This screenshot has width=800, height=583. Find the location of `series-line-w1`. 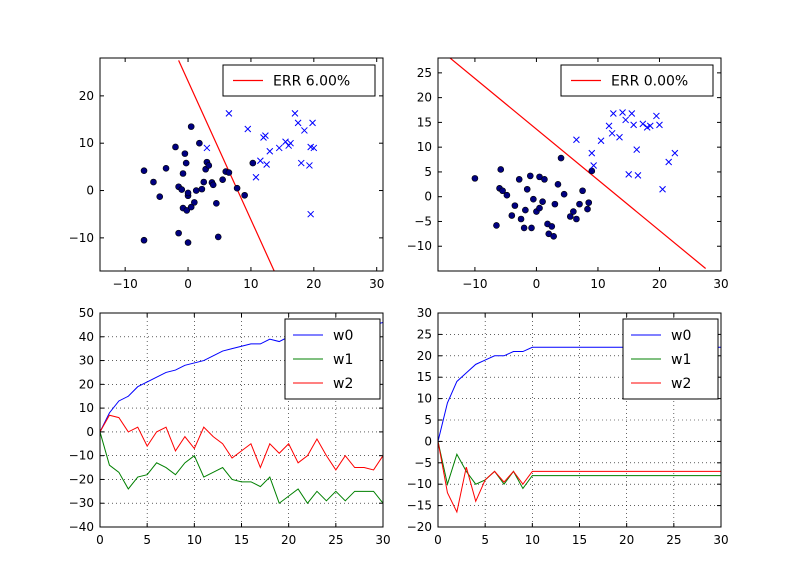

series-line-w1 is located at coordinates (241, 468).